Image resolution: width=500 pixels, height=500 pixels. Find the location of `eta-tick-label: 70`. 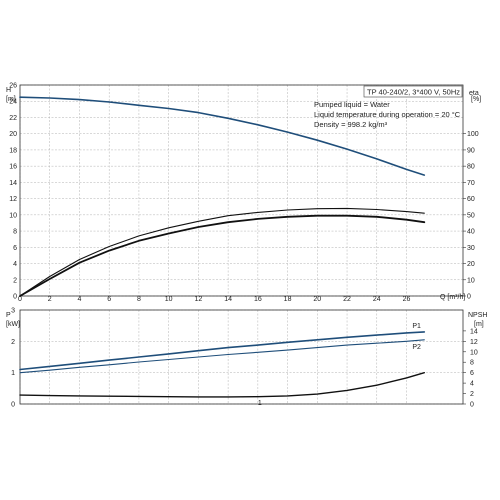

eta-tick-label: 70 is located at coordinates (471, 183).